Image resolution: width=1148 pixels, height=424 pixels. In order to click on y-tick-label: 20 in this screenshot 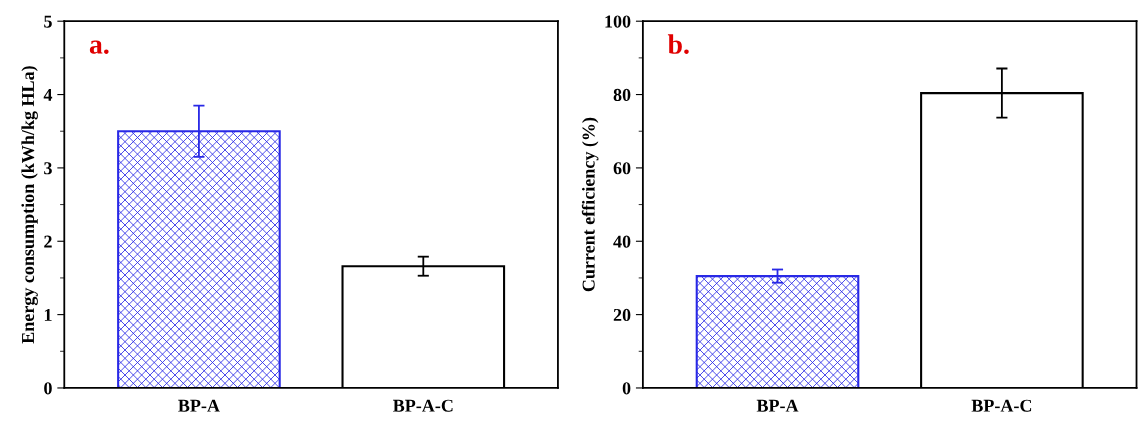, I will do `click(622, 315)`.